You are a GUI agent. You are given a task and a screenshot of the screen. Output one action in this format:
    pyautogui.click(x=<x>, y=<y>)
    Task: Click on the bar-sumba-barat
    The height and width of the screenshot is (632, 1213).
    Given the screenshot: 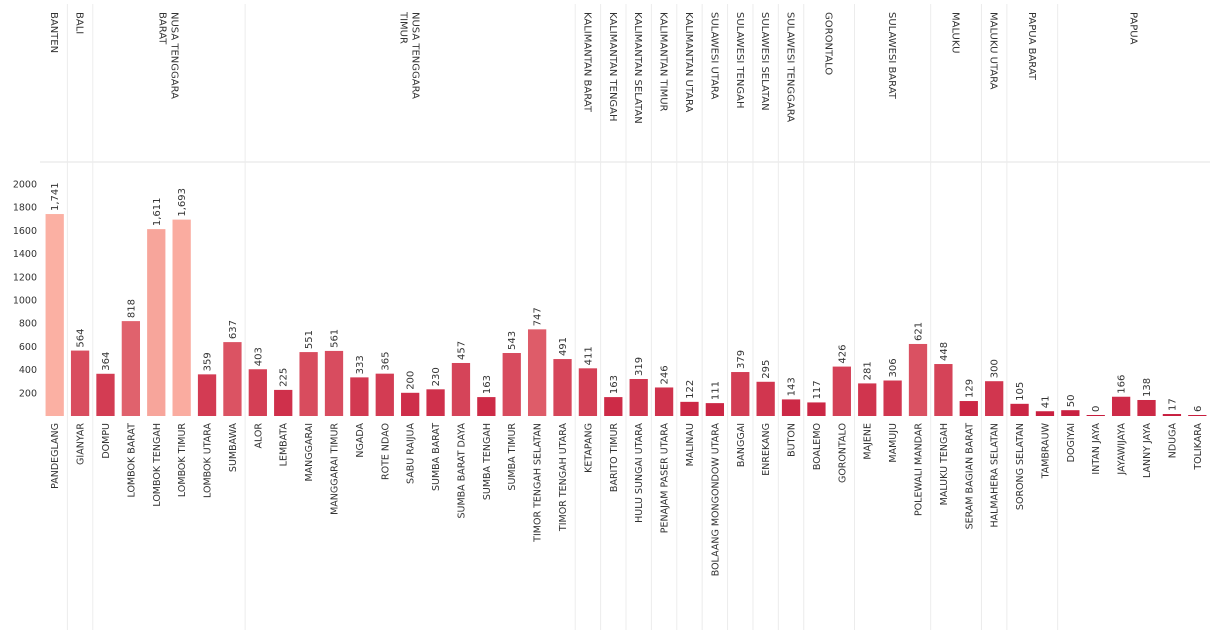 What is the action you would take?
    pyautogui.click(x=435, y=402)
    